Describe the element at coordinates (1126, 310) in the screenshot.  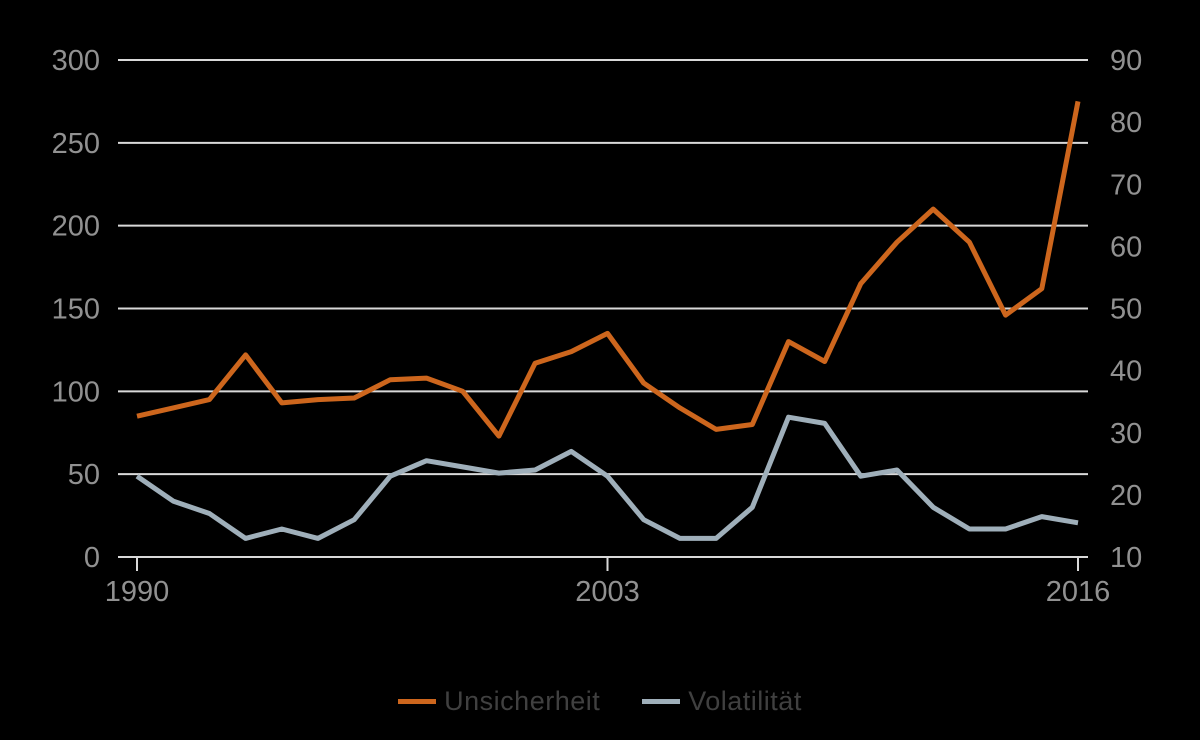
I see `right-axis-tick-label: 50` at that location.